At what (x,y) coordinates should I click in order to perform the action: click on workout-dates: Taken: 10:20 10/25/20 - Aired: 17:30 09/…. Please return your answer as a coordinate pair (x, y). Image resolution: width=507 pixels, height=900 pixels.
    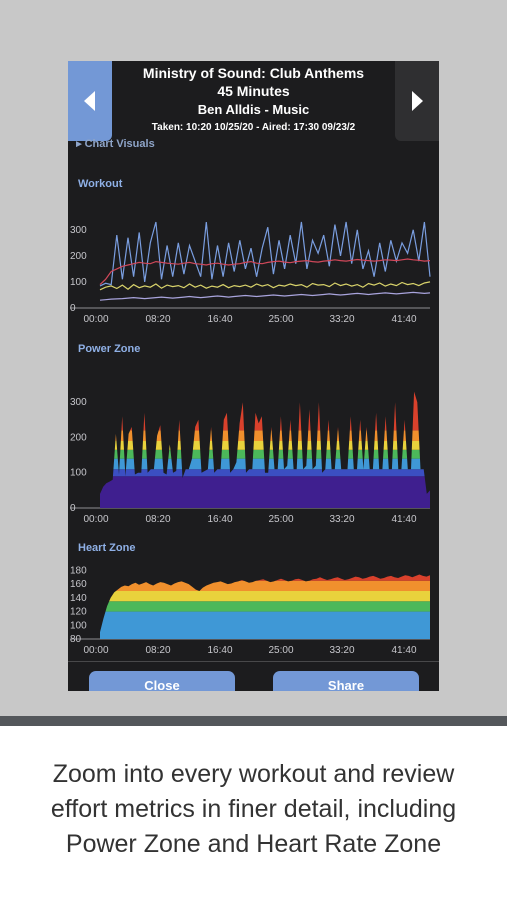
    Looking at the image, I should click on (253, 127).